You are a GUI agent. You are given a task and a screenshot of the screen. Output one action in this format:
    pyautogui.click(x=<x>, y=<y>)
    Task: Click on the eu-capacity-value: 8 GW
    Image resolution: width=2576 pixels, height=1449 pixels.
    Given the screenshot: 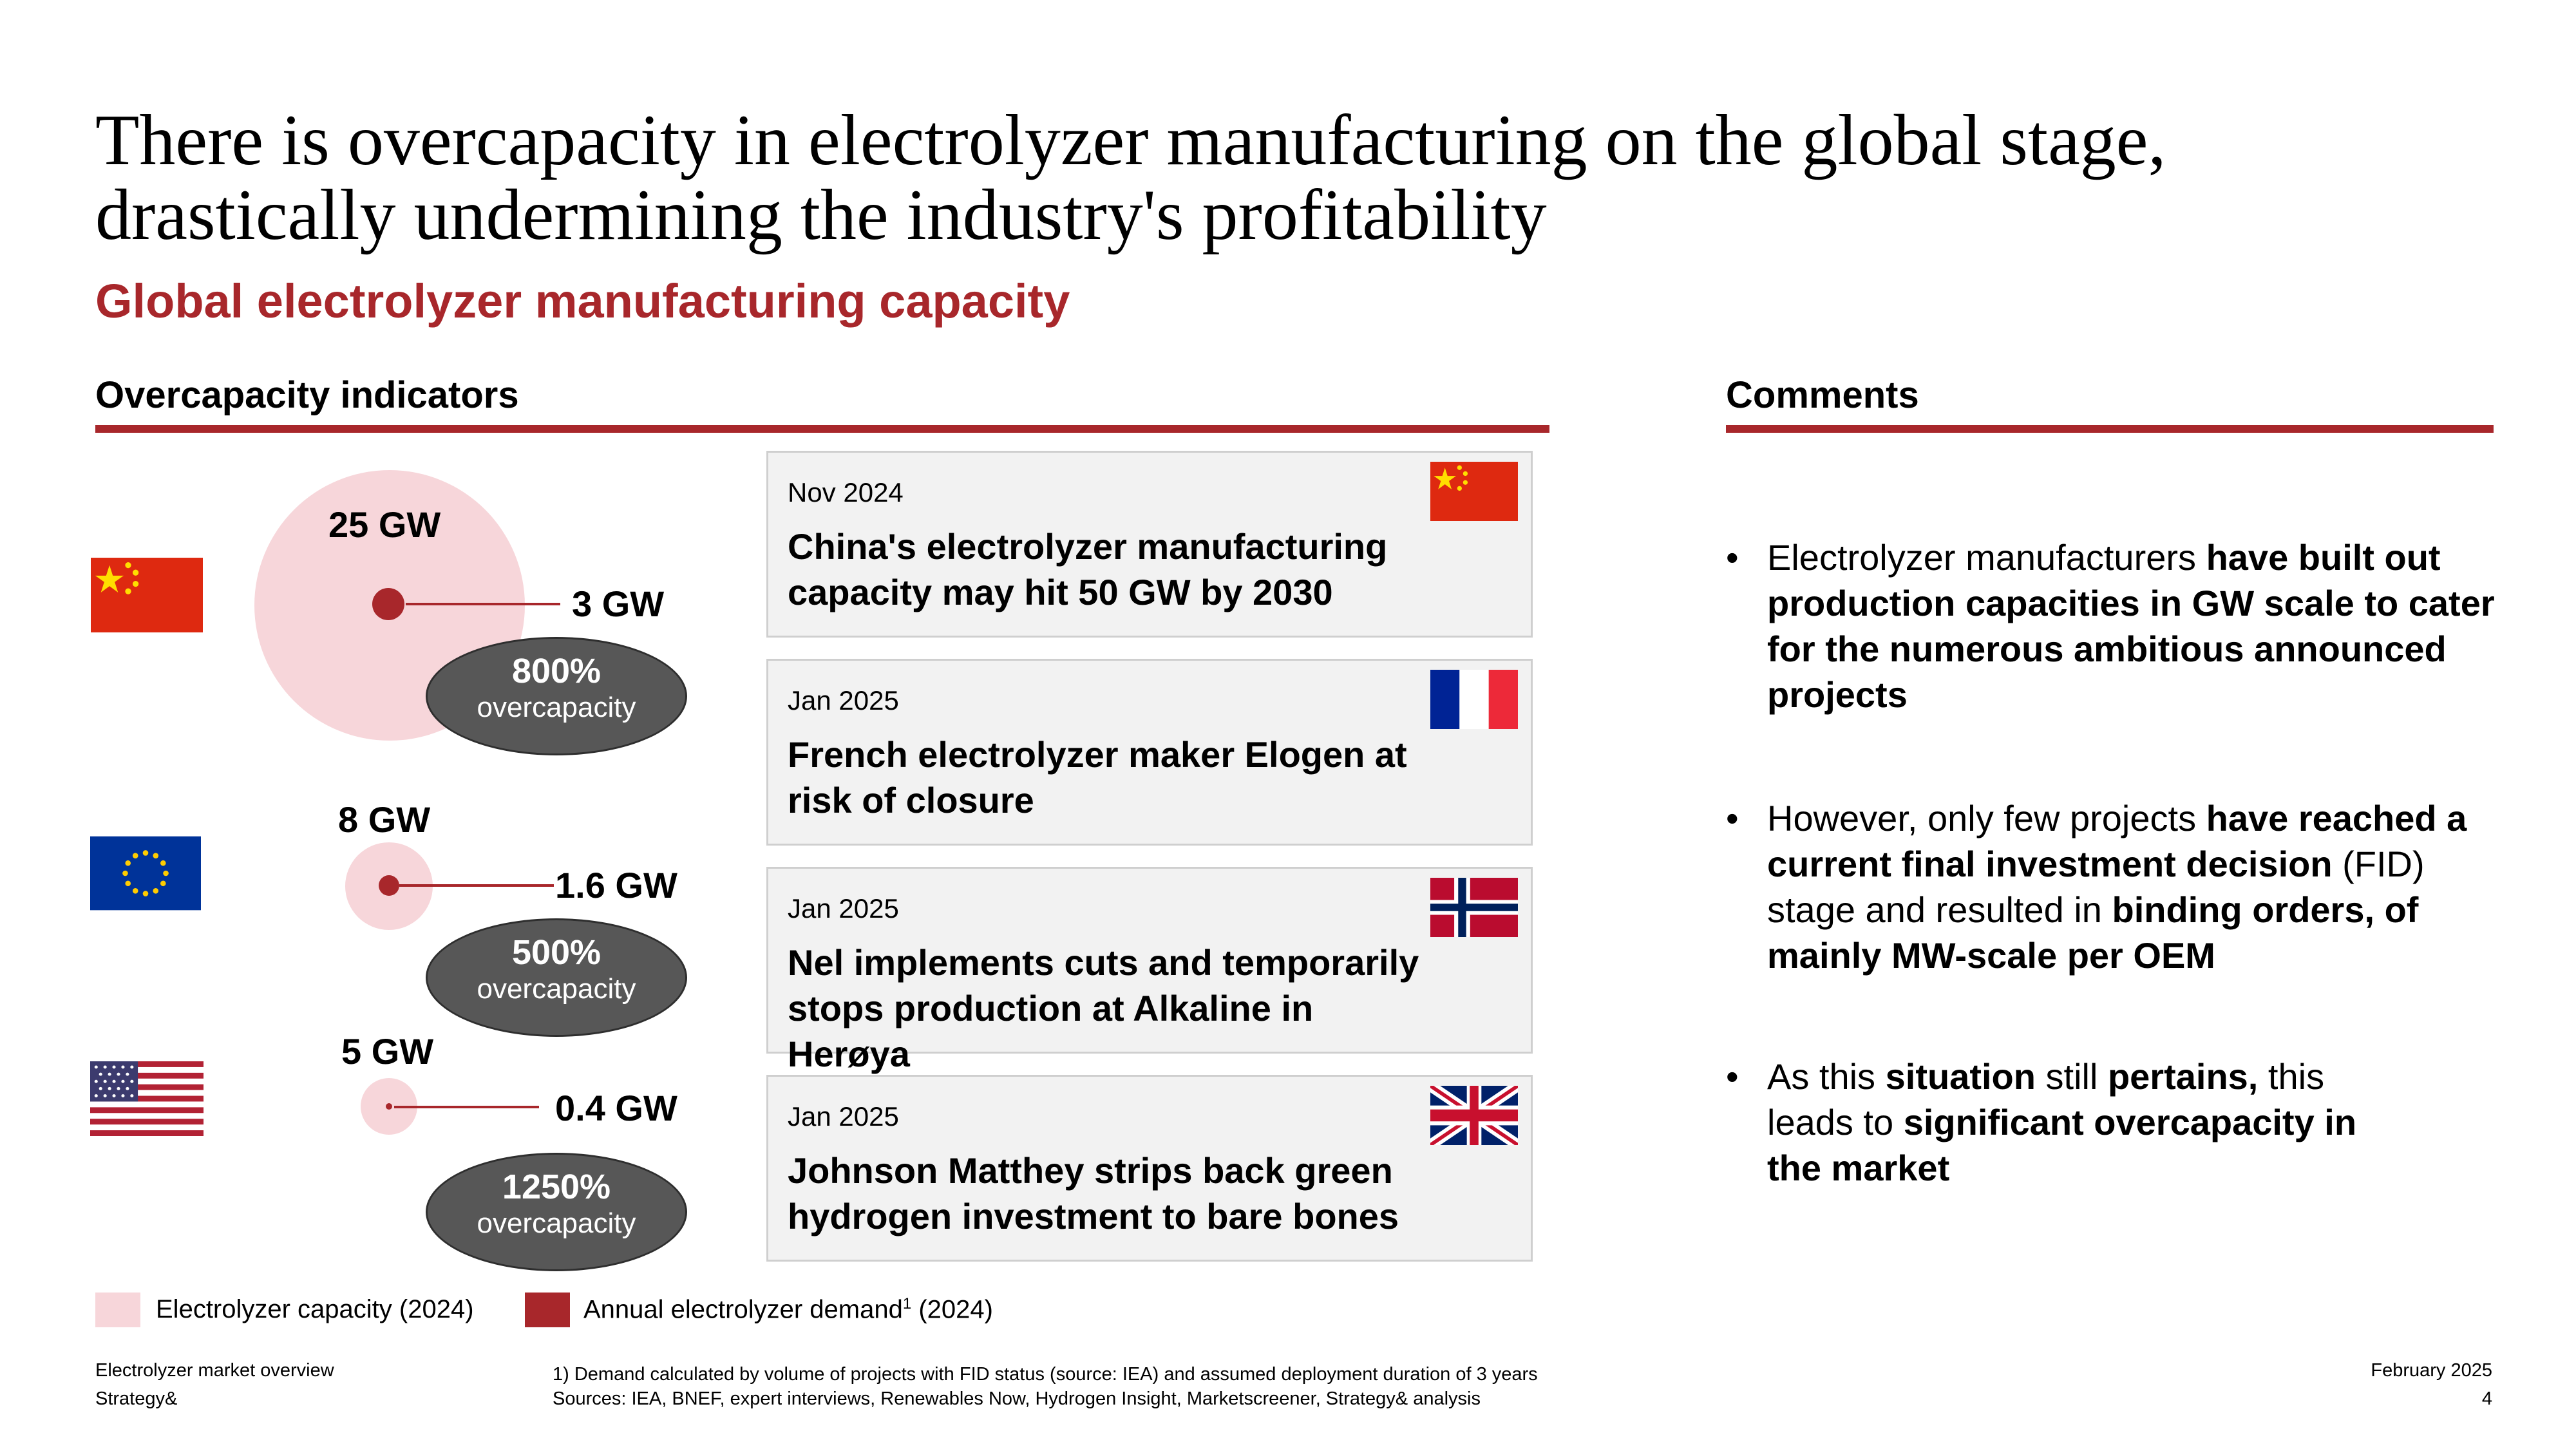 What is the action you would take?
    pyautogui.click(x=384, y=819)
    